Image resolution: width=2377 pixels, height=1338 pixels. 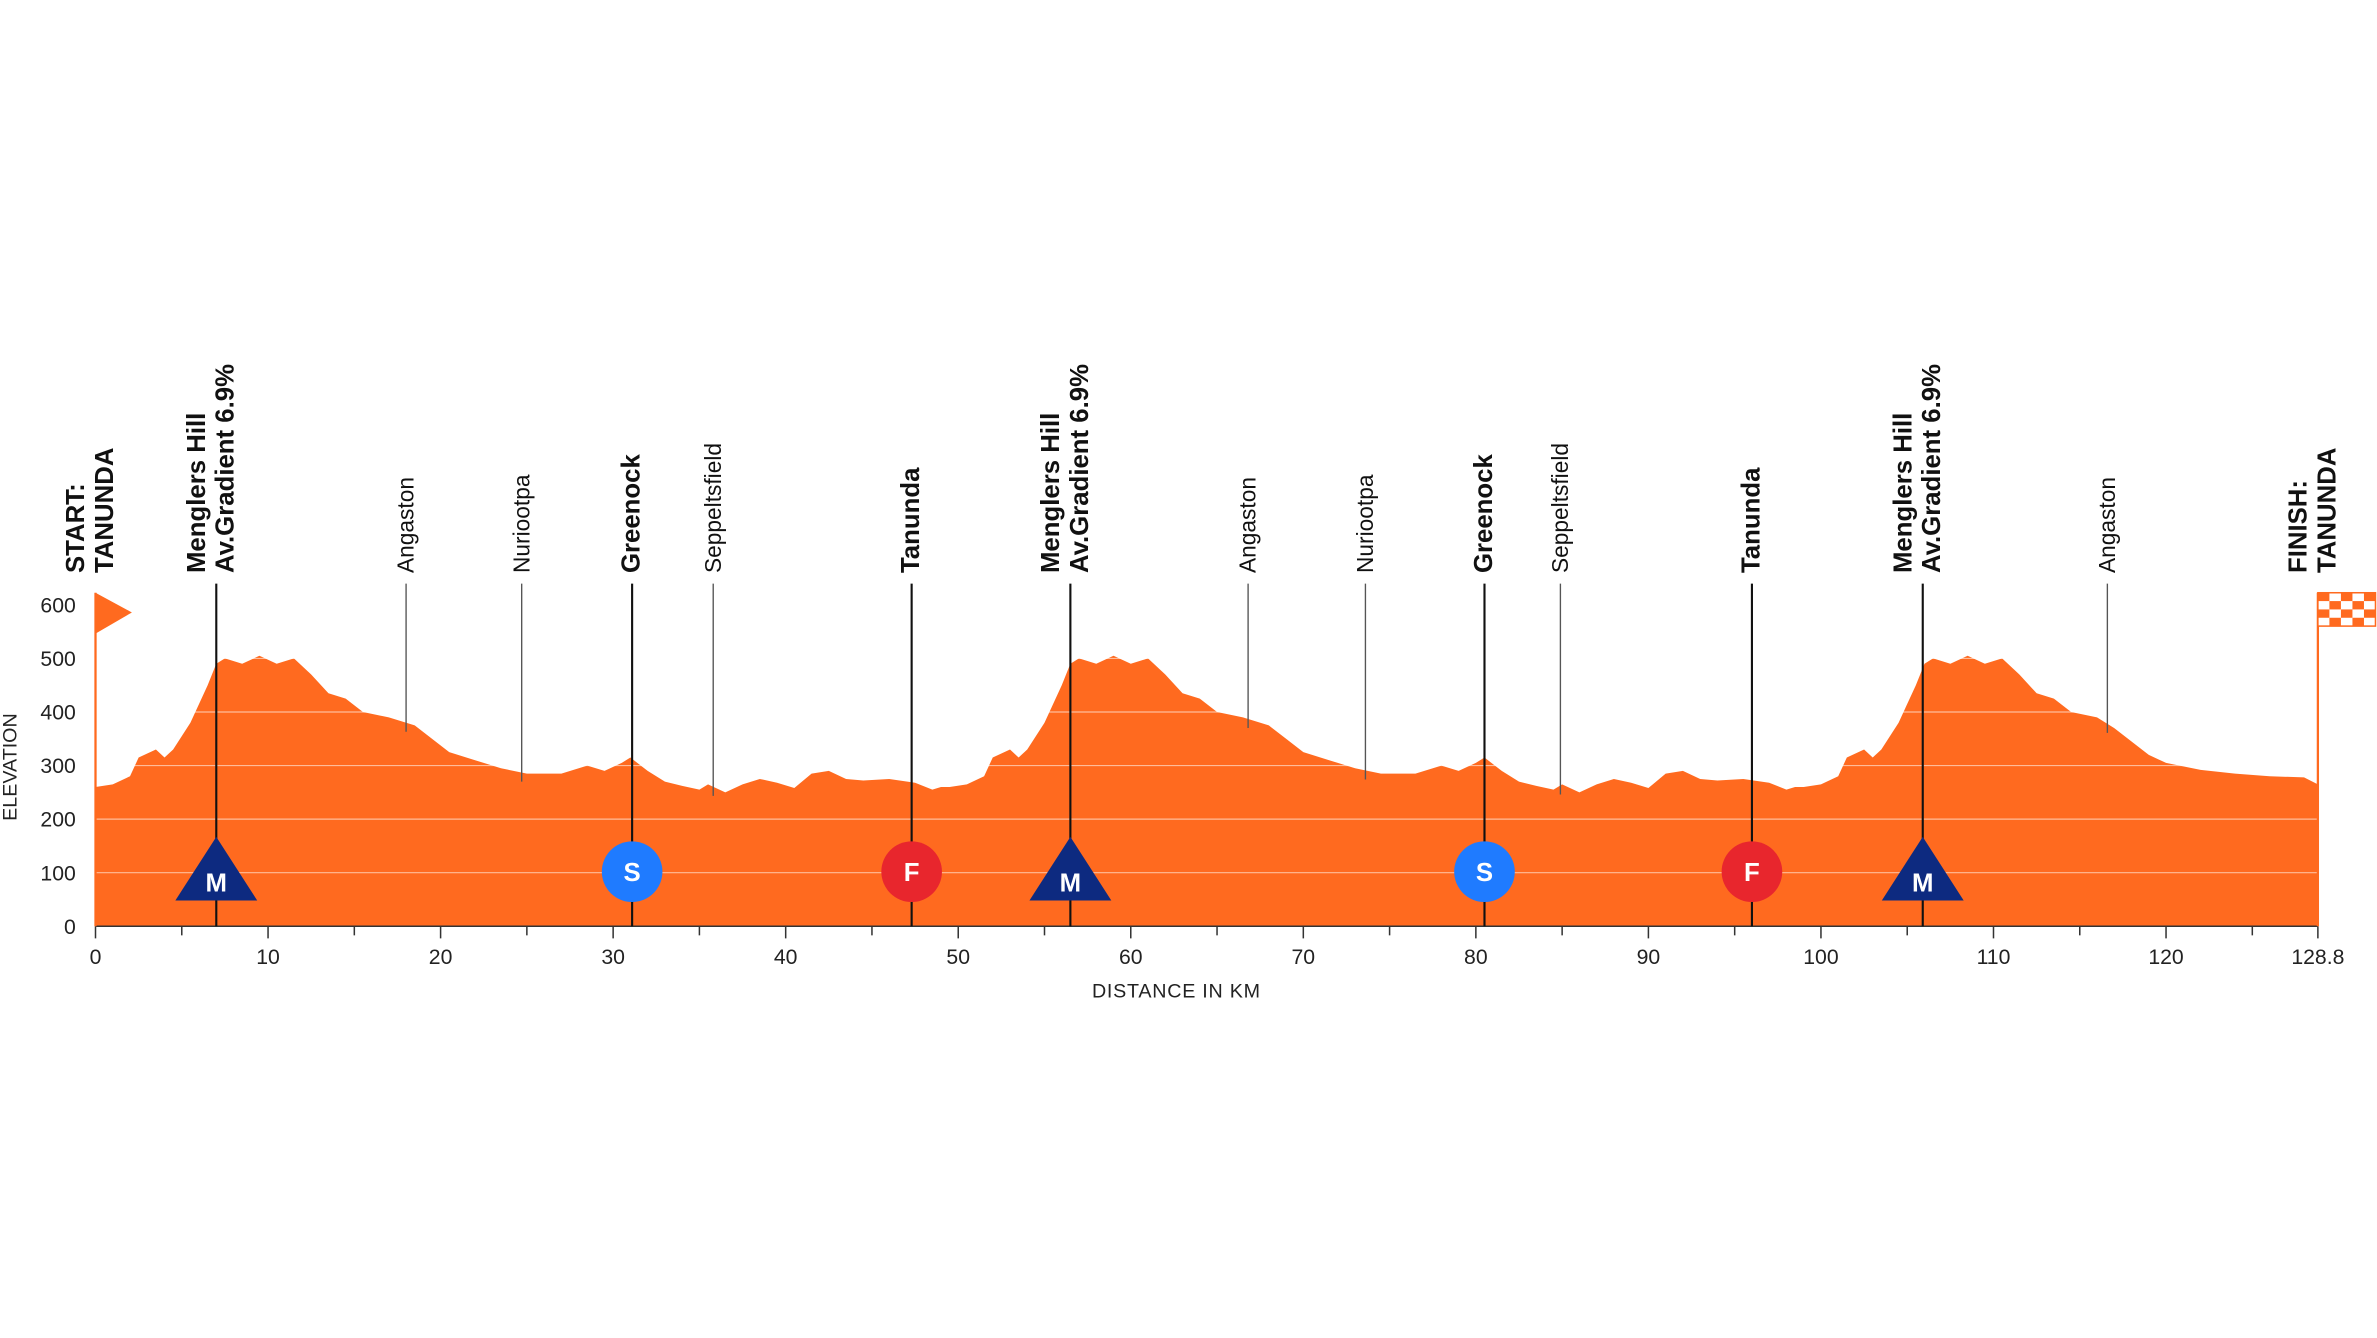 I want to click on waypoint-label: FINISH:, so click(x=2299, y=526).